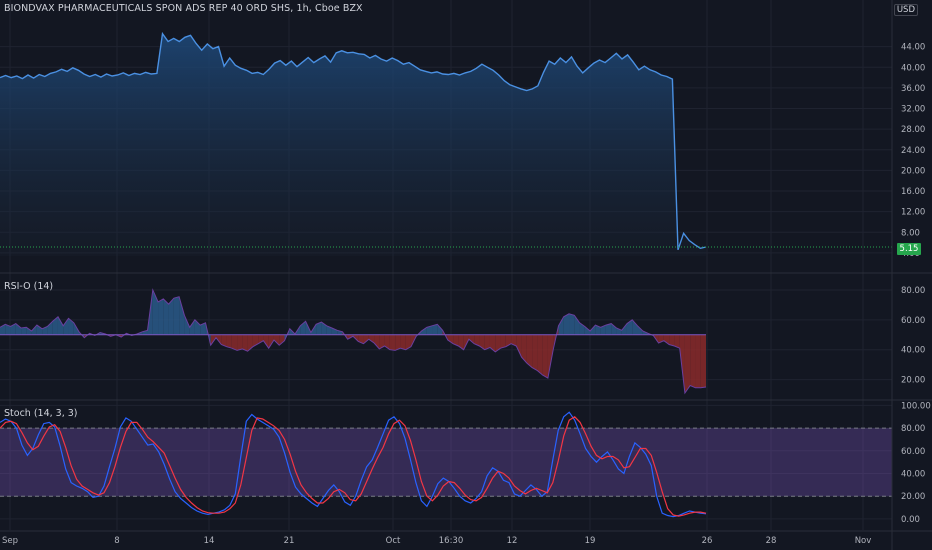  What do you see at coordinates (41, 413) in the screenshot?
I see `stoch-indicator-label: Stoch (14, 3, 3)` at bounding box center [41, 413].